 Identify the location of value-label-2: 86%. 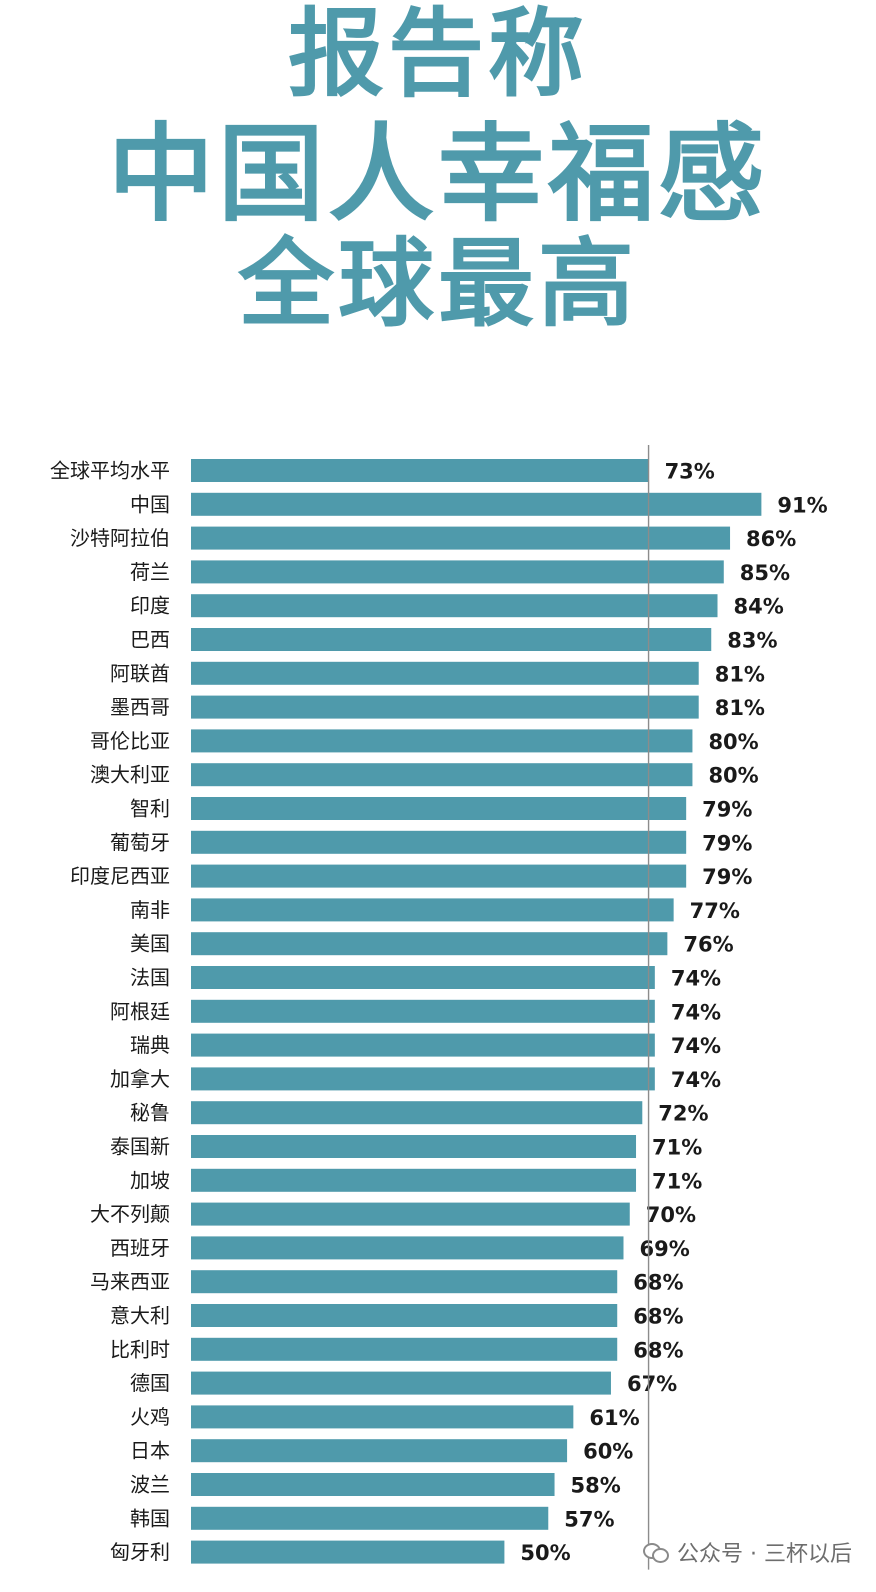
(771, 539).